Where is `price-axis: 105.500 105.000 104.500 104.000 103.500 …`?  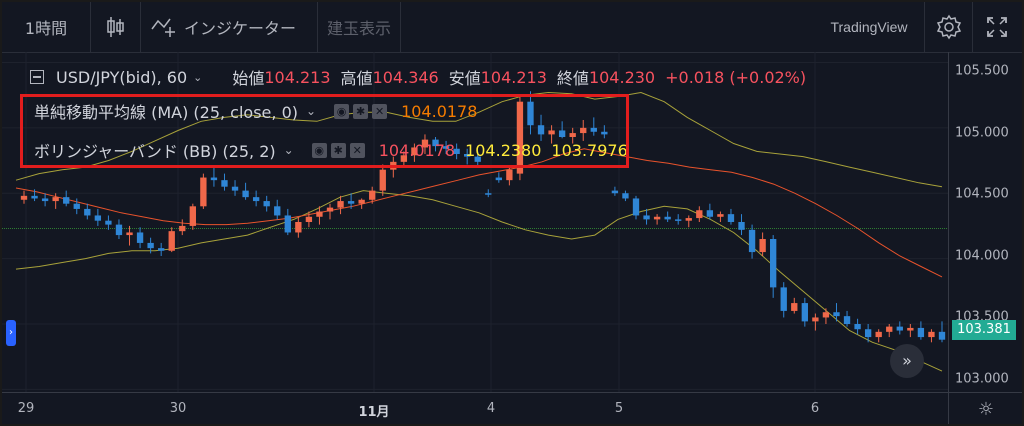
price-axis: 105.500 105.000 104.500 104.000 103.500 … is located at coordinates (985, 222).